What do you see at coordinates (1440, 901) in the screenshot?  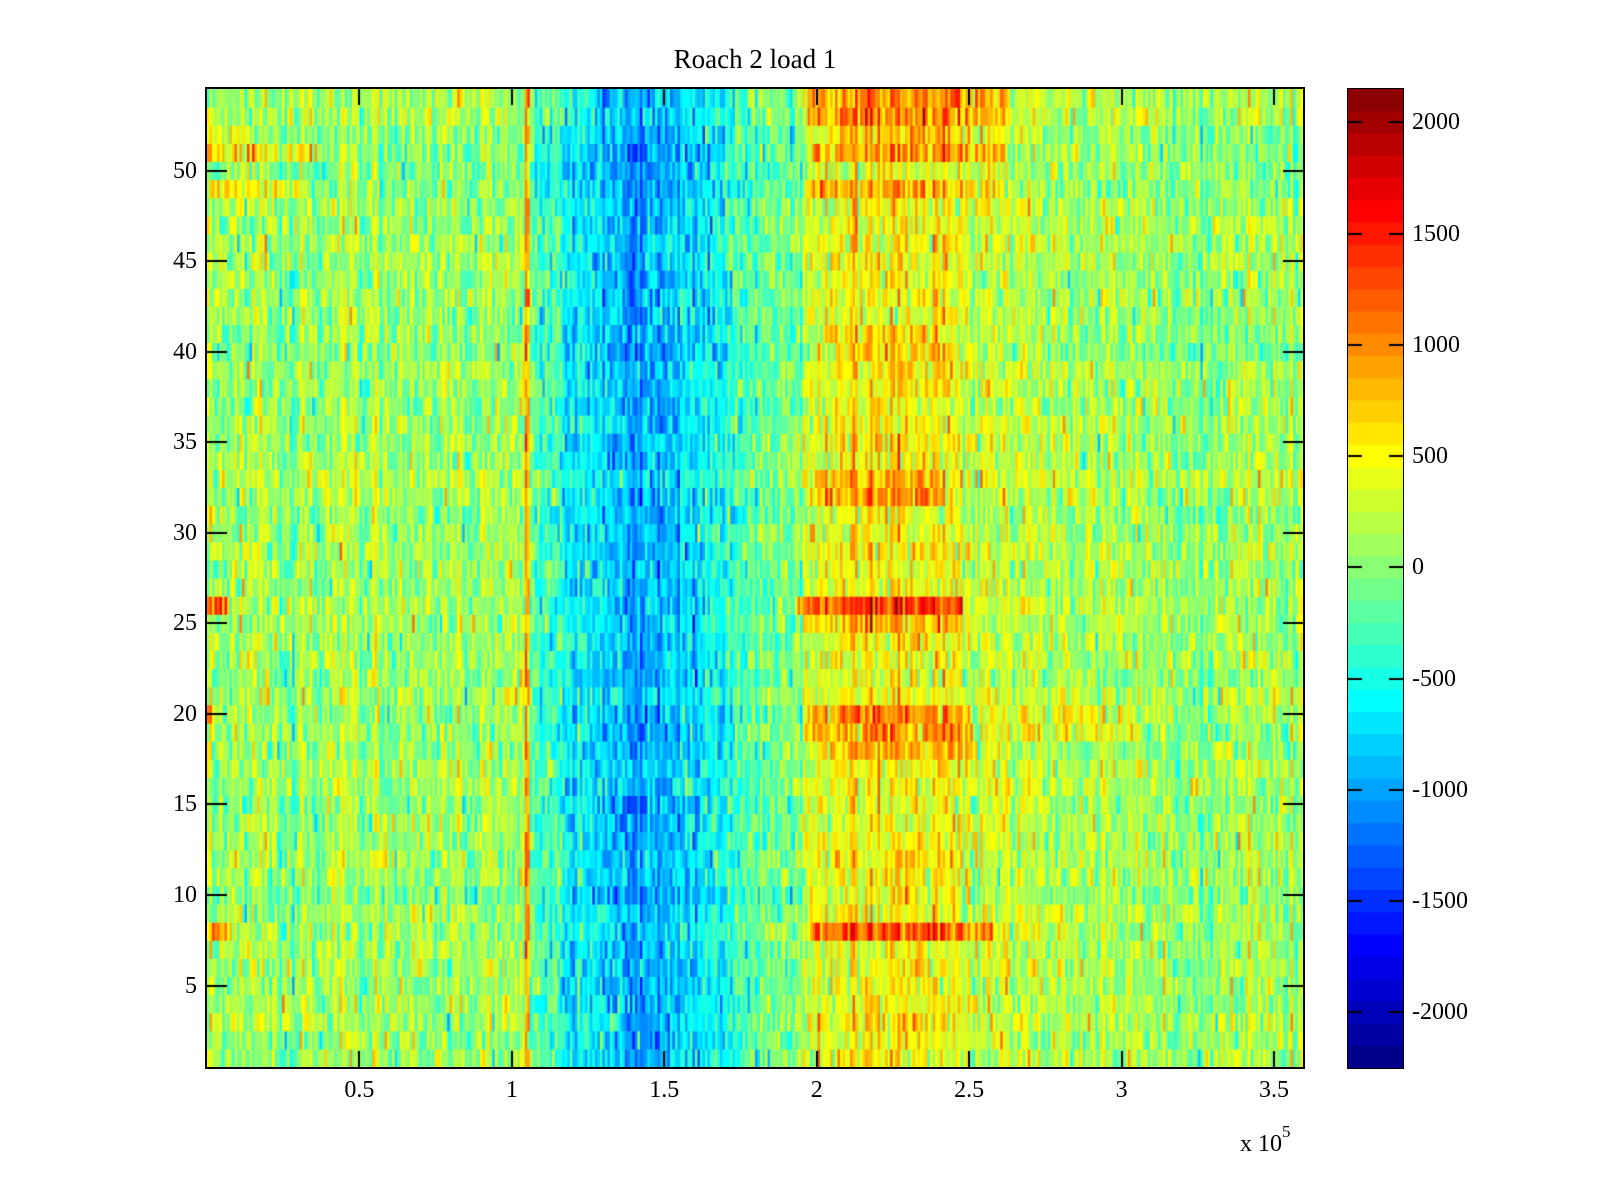 I see `colorbar-tick-label: -1500` at bounding box center [1440, 901].